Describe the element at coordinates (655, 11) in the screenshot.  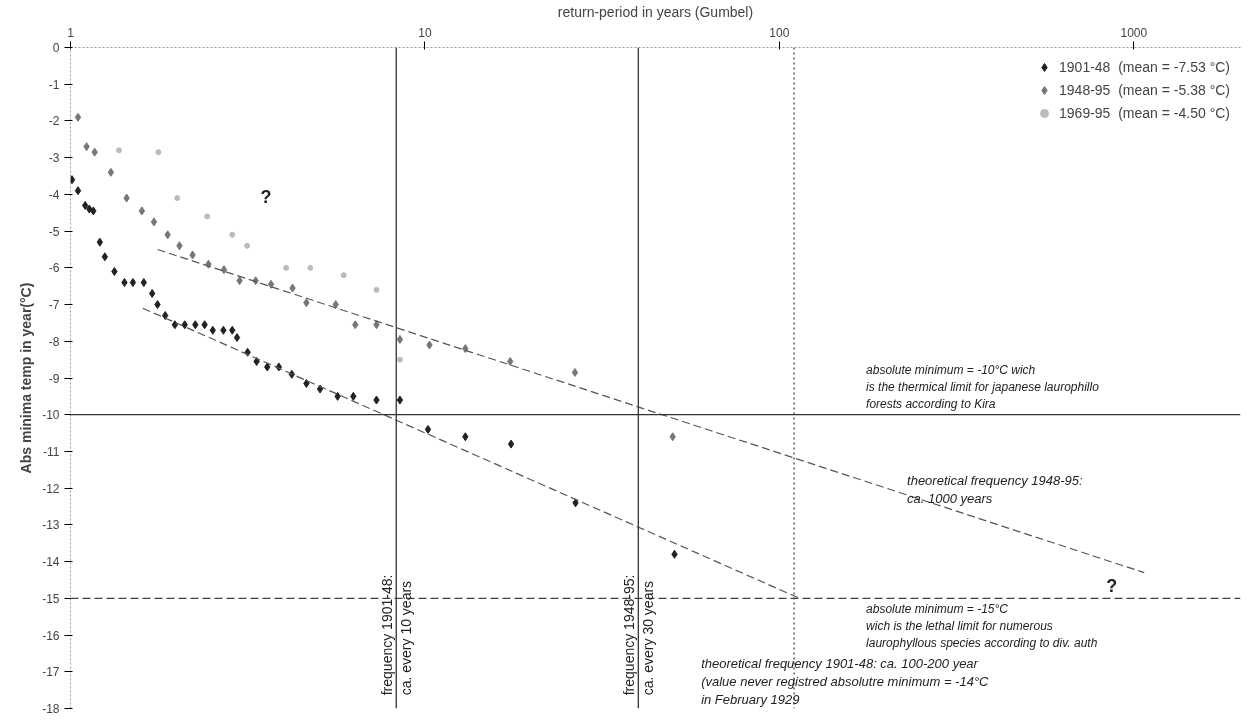
I see `x-axis-title: return-period in years (Gumbel)` at that location.